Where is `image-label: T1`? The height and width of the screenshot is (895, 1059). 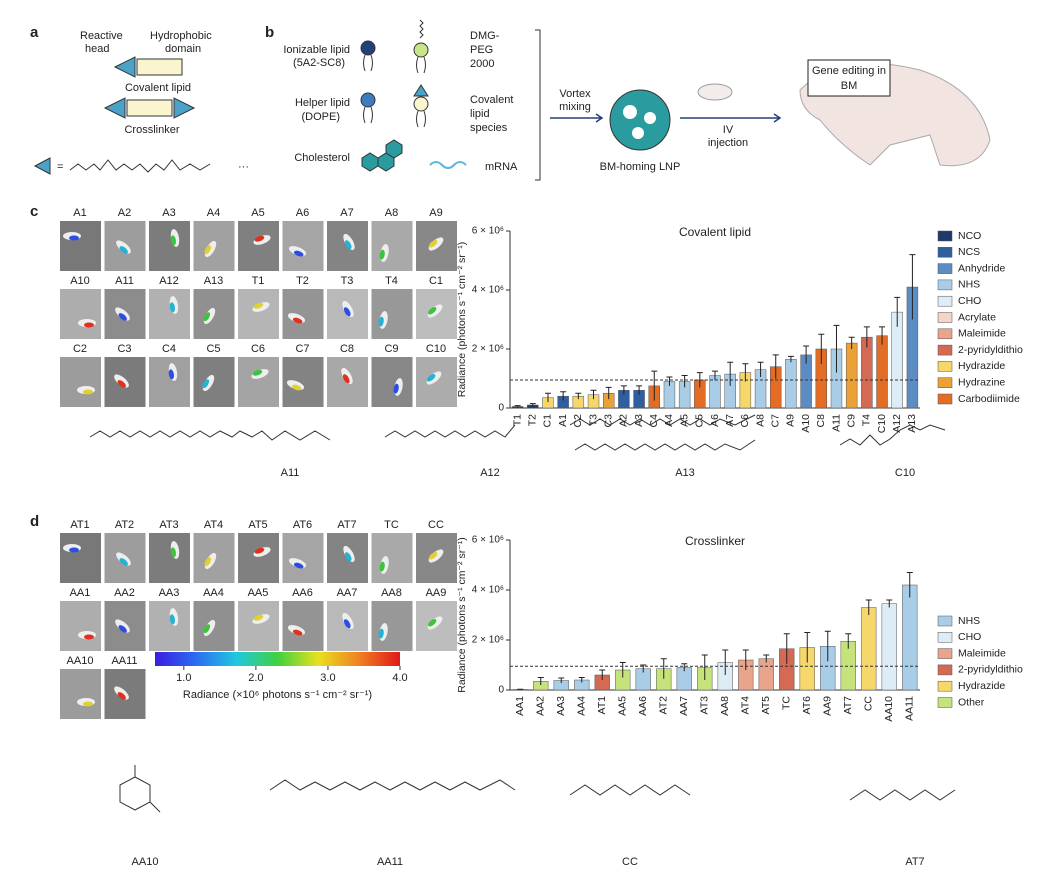 image-label: T1 is located at coordinates (258, 281).